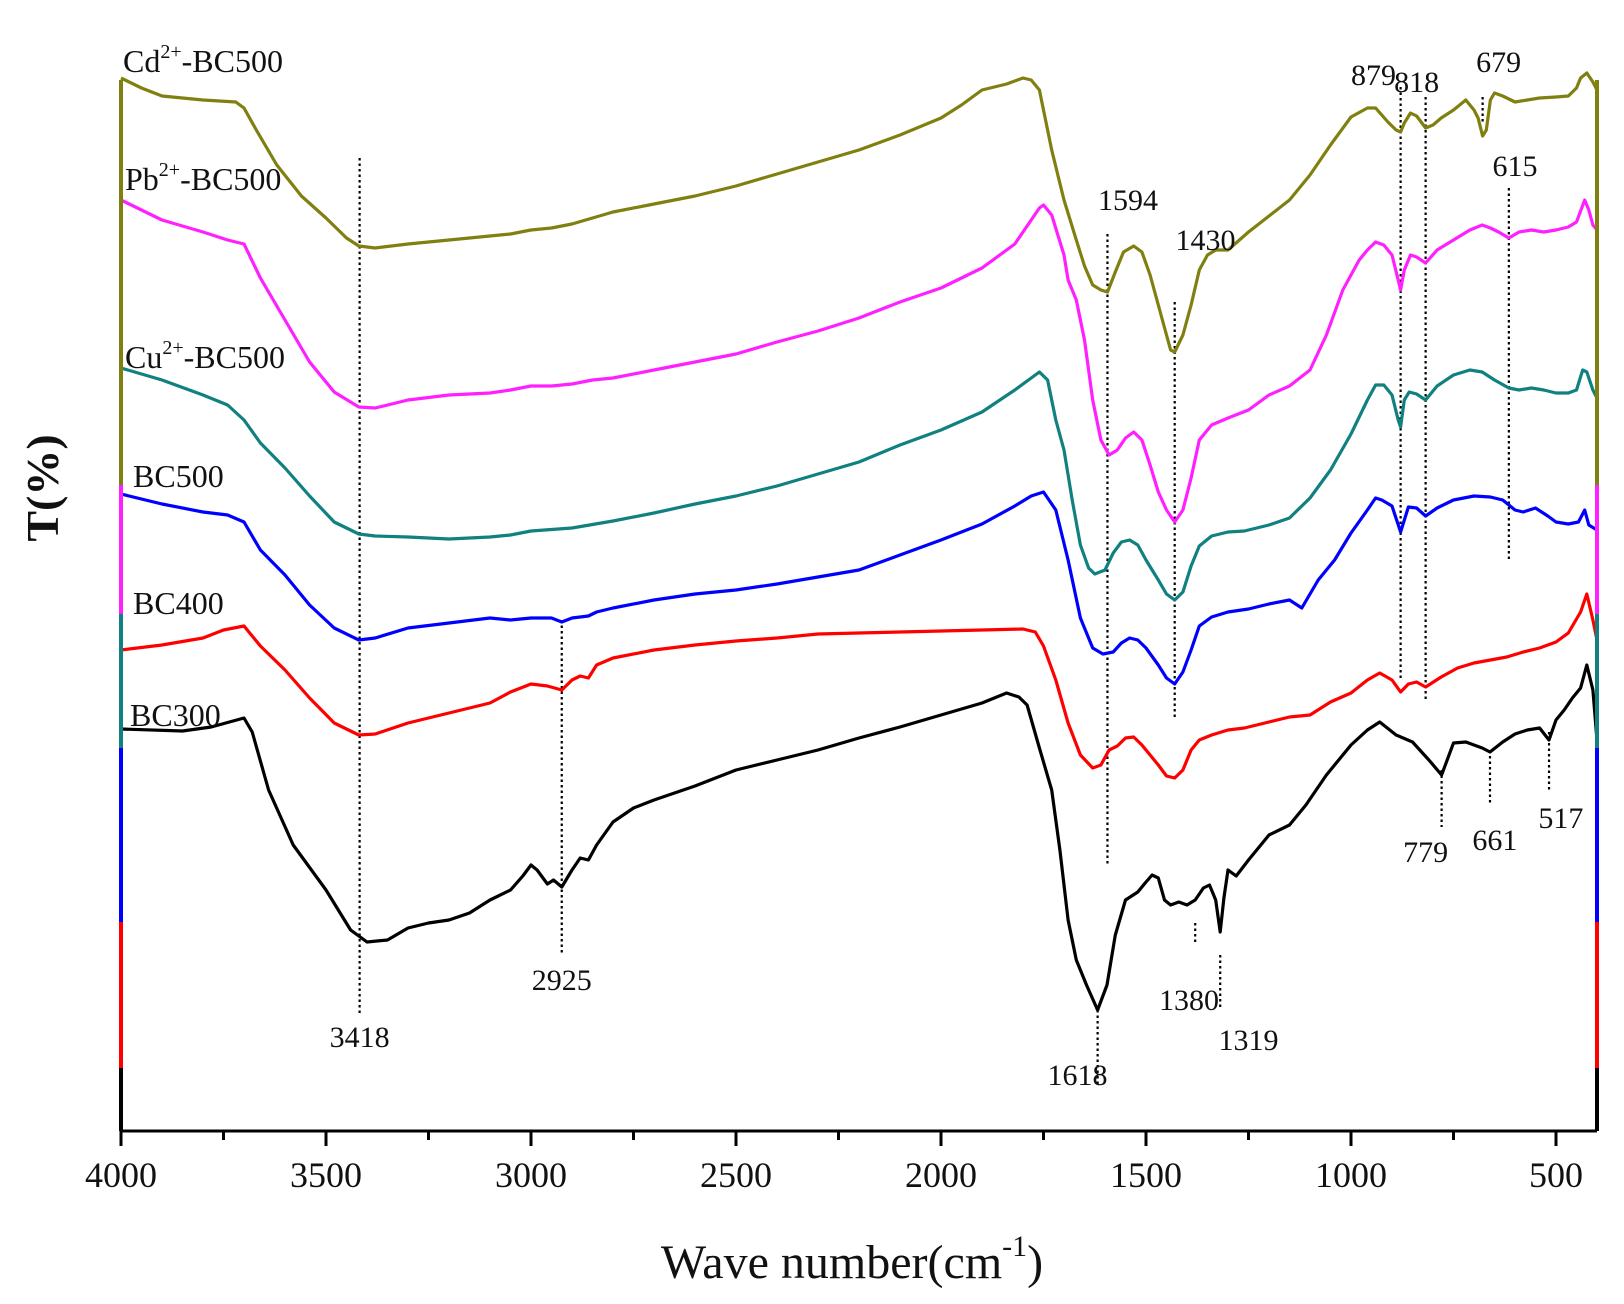  What do you see at coordinates (1351, 1175) in the screenshot?
I see `x-tick-label: 1000` at bounding box center [1351, 1175].